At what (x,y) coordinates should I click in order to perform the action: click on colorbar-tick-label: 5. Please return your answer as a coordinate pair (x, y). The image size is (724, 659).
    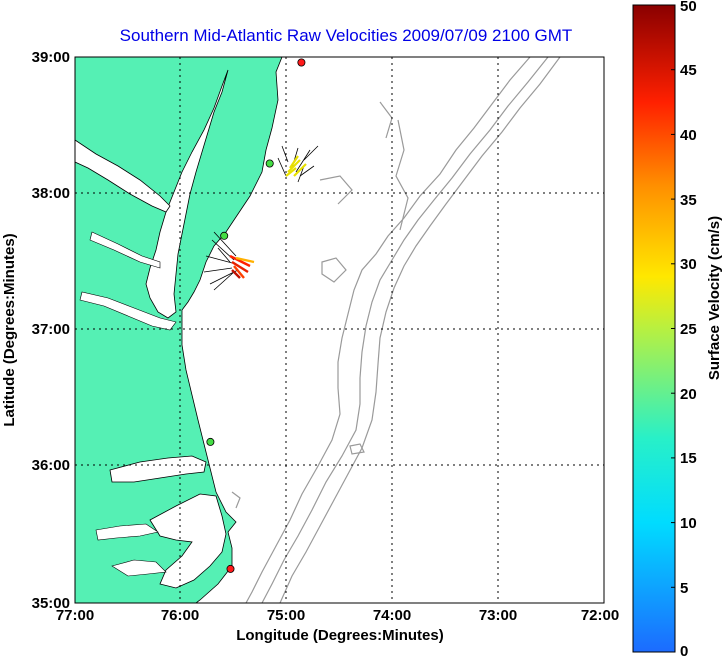
    Looking at the image, I should click on (684, 588).